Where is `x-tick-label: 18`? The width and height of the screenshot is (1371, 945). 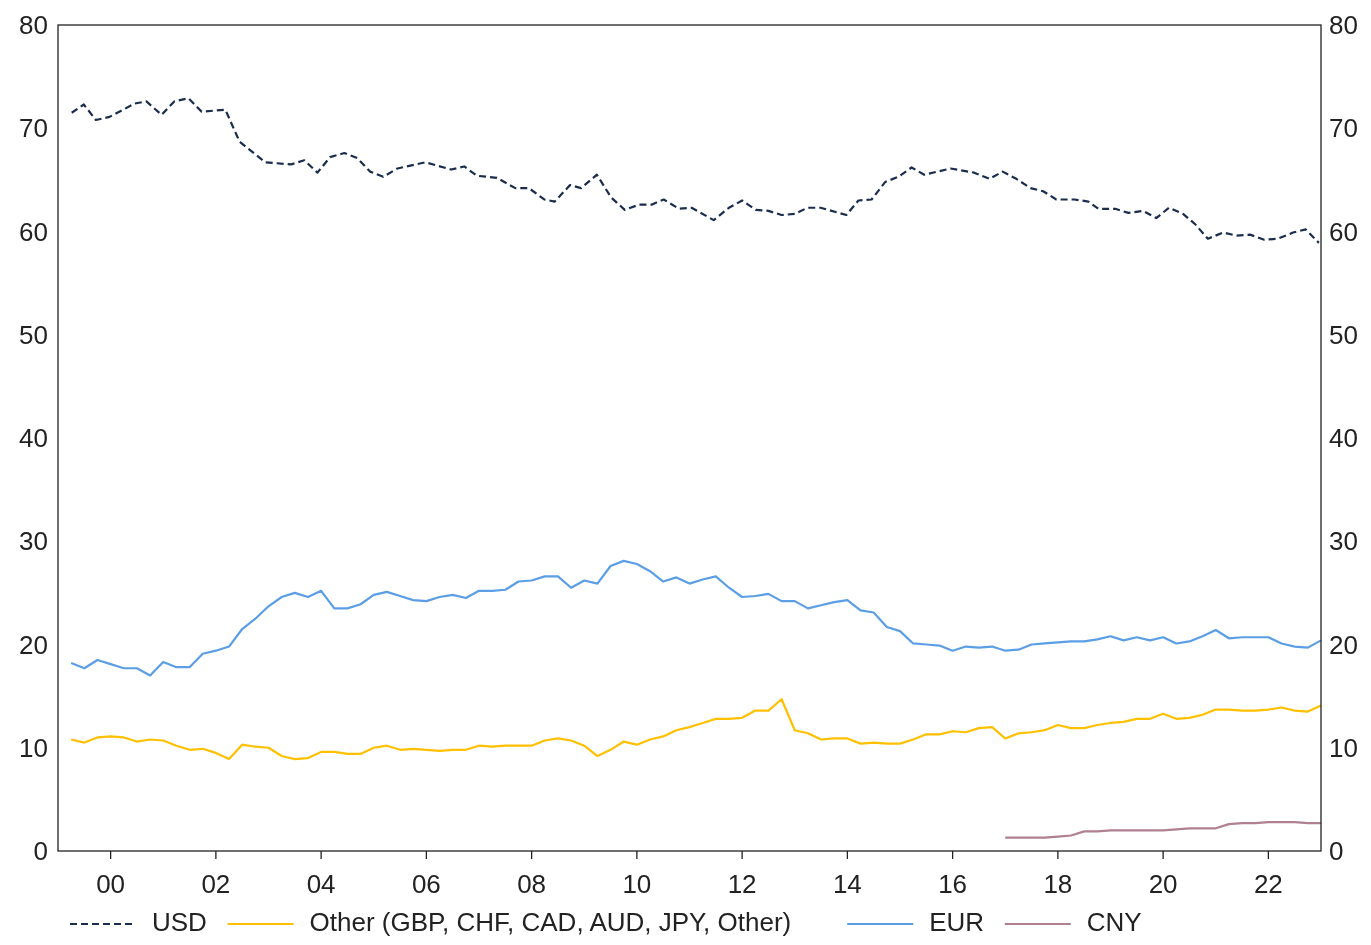 x-tick-label: 18 is located at coordinates (1058, 884).